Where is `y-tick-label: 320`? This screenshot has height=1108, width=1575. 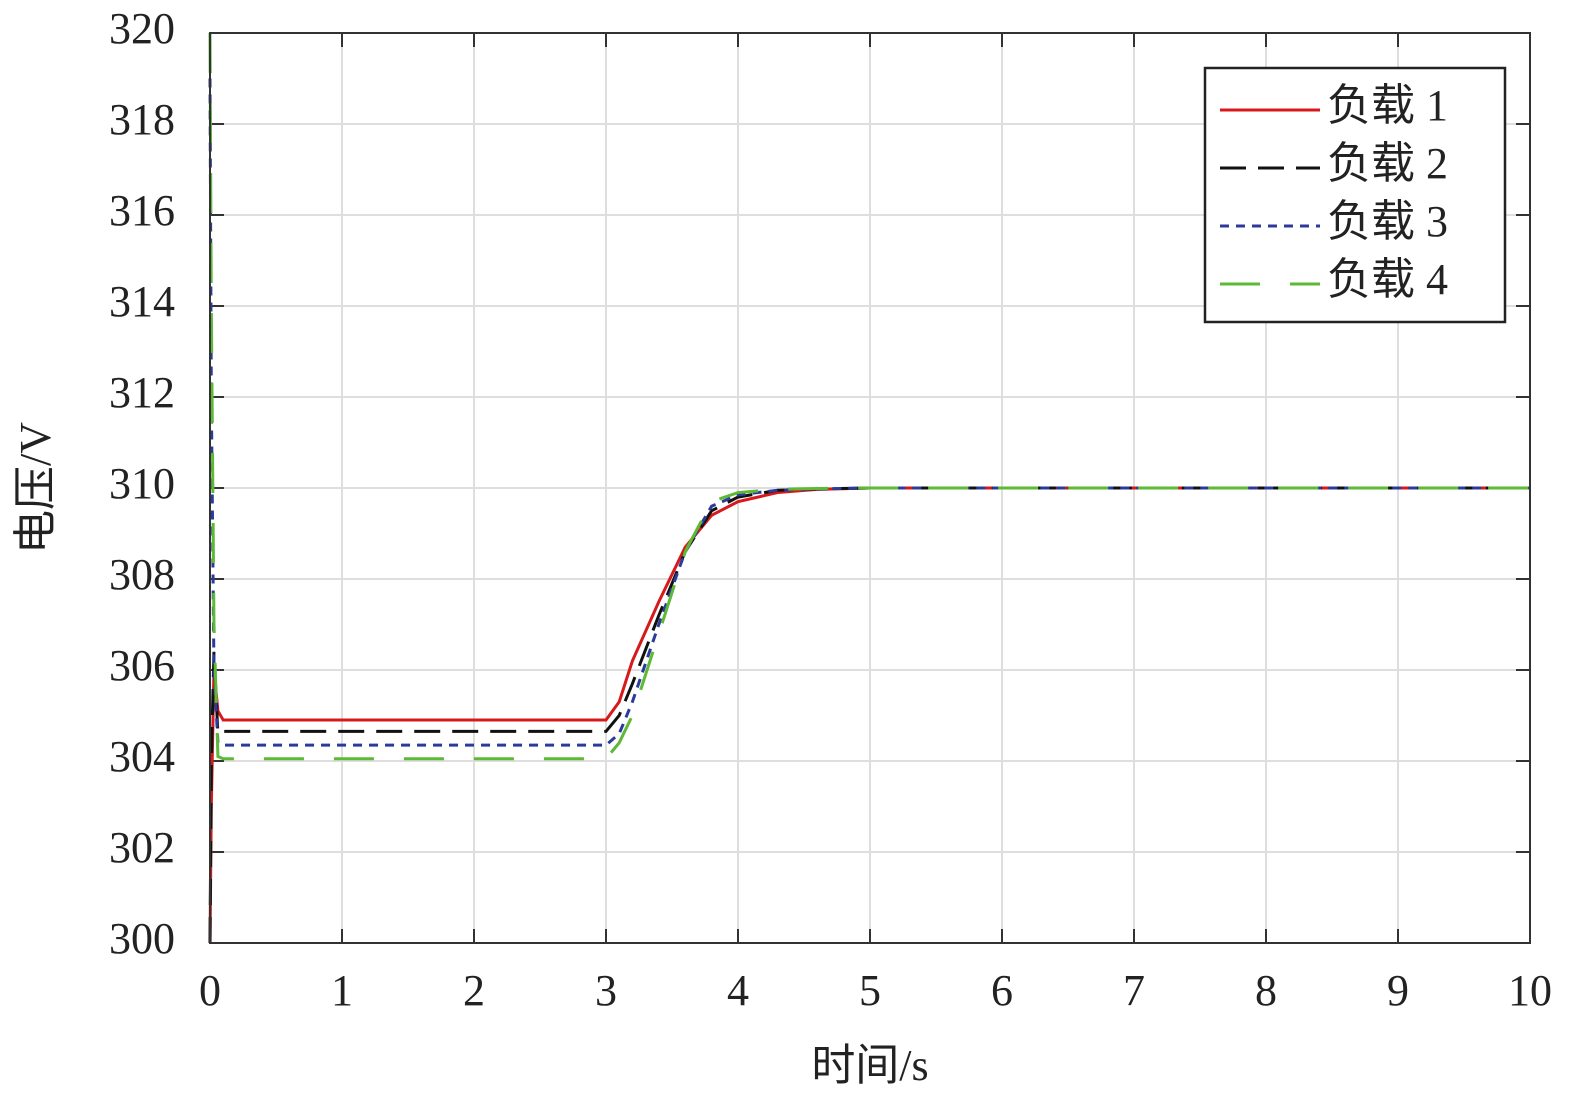
y-tick-label: 320 is located at coordinates (142, 28).